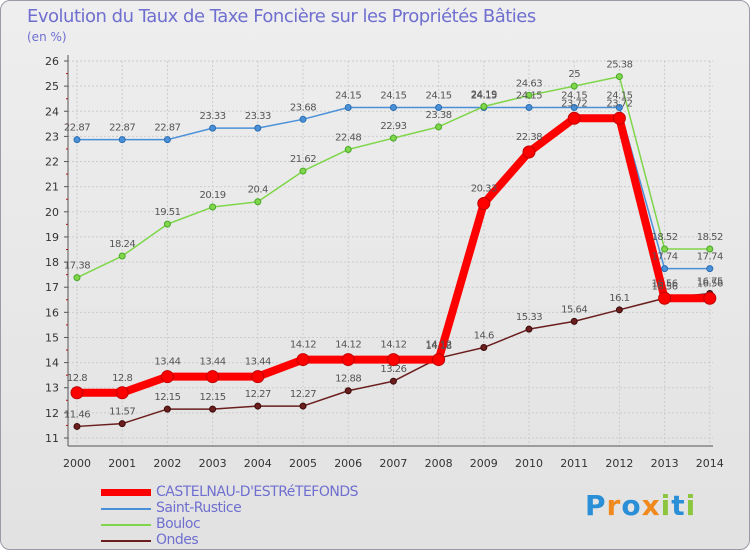 This screenshot has width=750, height=550. What do you see at coordinates (52, 388) in the screenshot?
I see `y-tick-label: 13` at bounding box center [52, 388].